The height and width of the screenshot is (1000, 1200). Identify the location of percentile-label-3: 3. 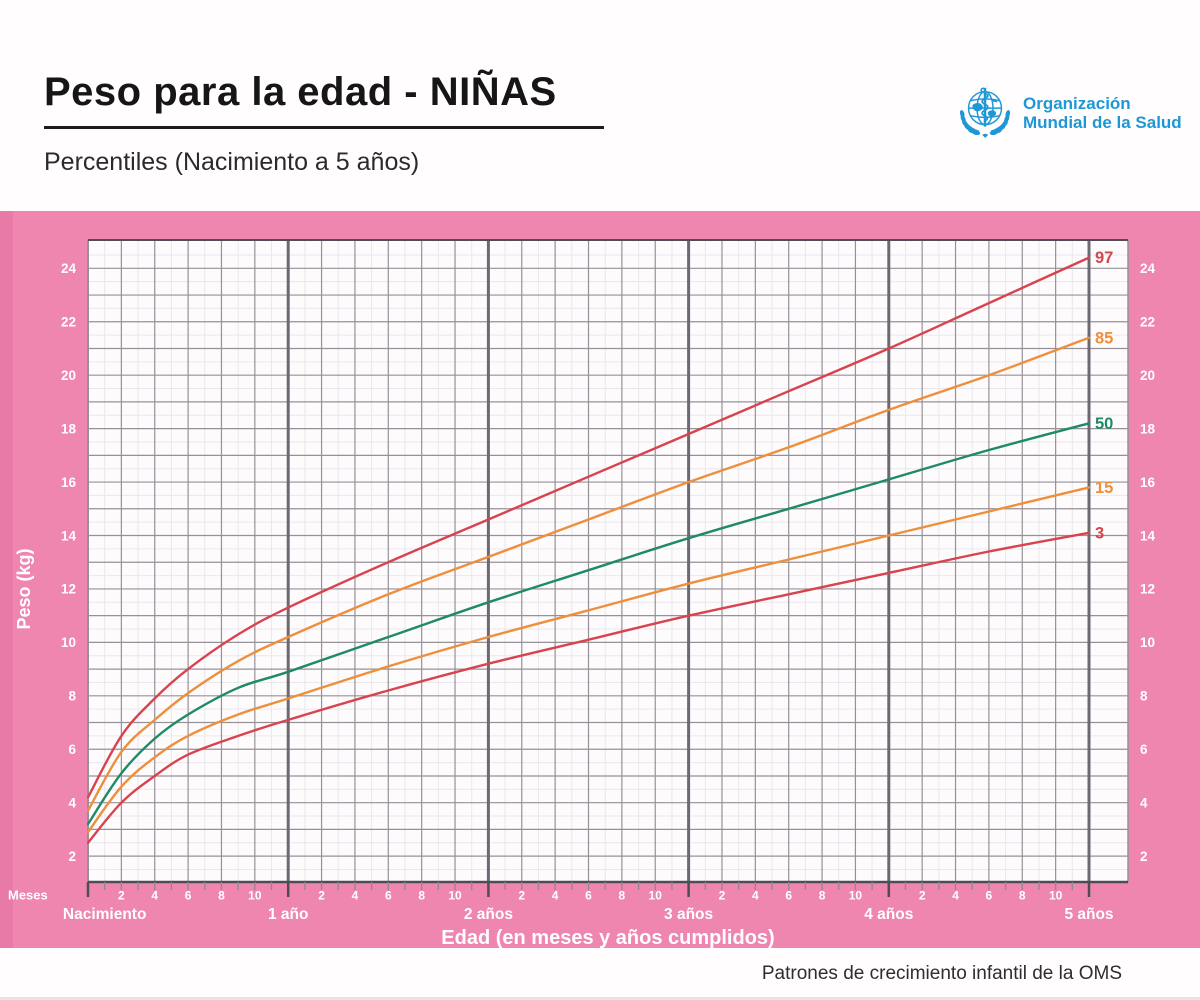
(1099, 533).